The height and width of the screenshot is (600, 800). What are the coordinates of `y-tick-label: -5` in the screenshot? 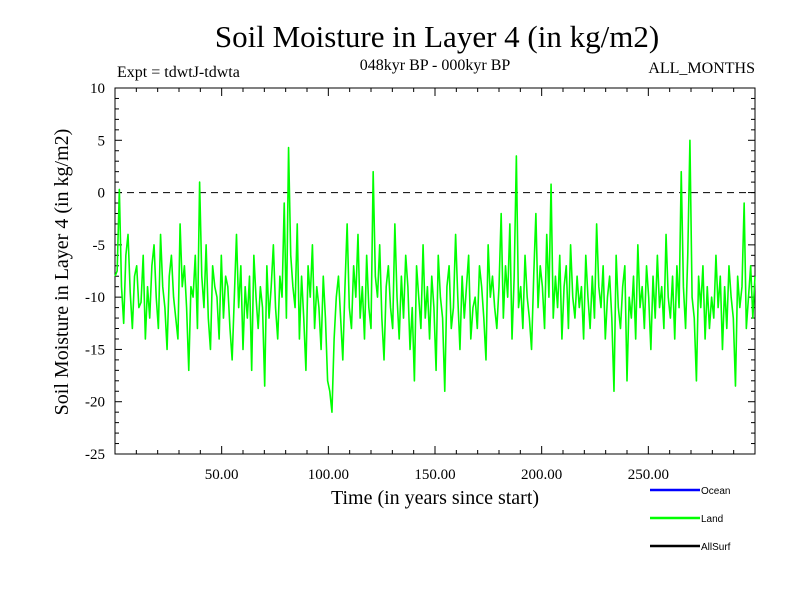 It's located at (99, 246).